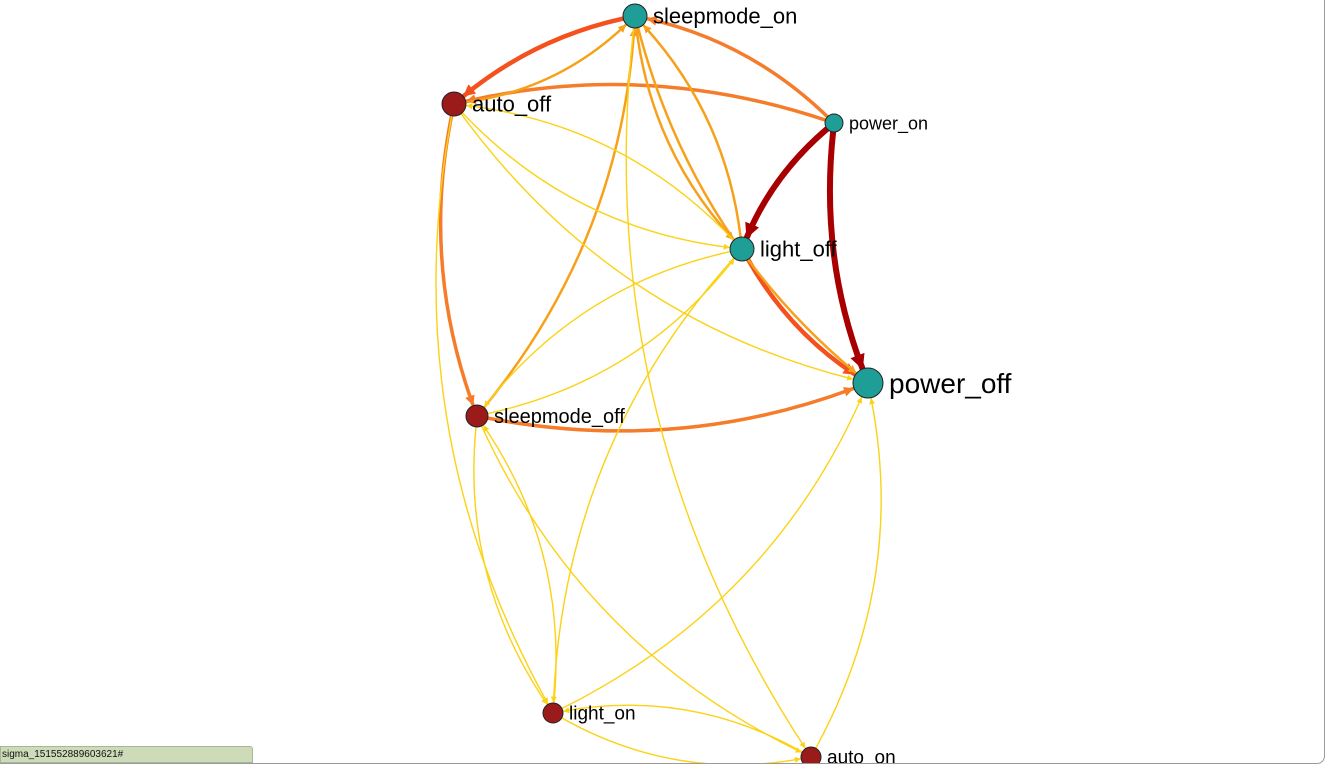 This screenshot has width=1326, height=765. What do you see at coordinates (642, 480) in the screenshot?
I see `edge-light_off-to-light_on` at bounding box center [642, 480].